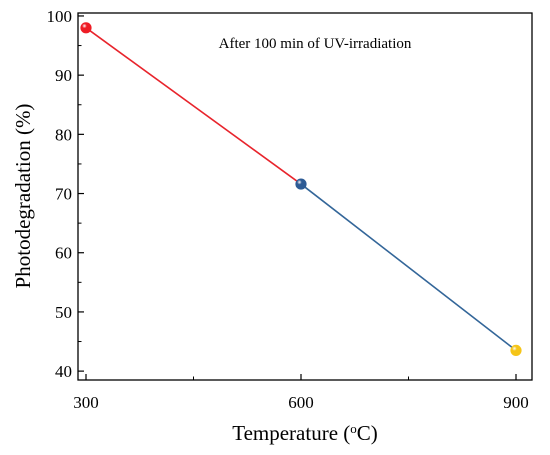  I want to click on y-tick-label: 50, so click(63, 312).